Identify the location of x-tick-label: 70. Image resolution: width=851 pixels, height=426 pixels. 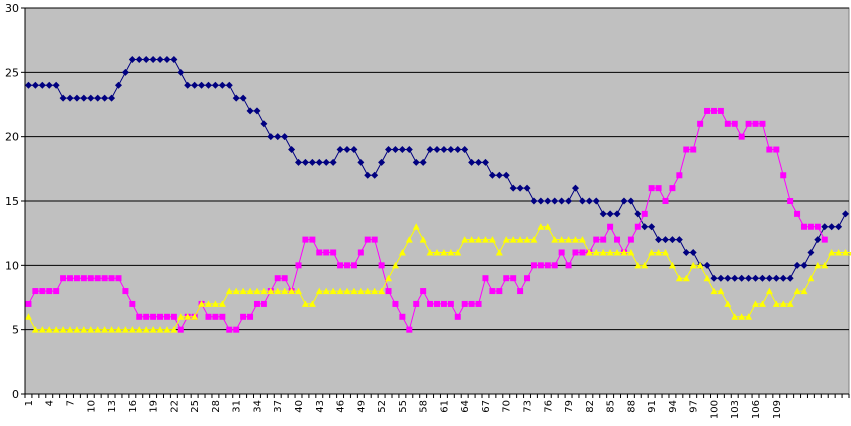
(507, 406).